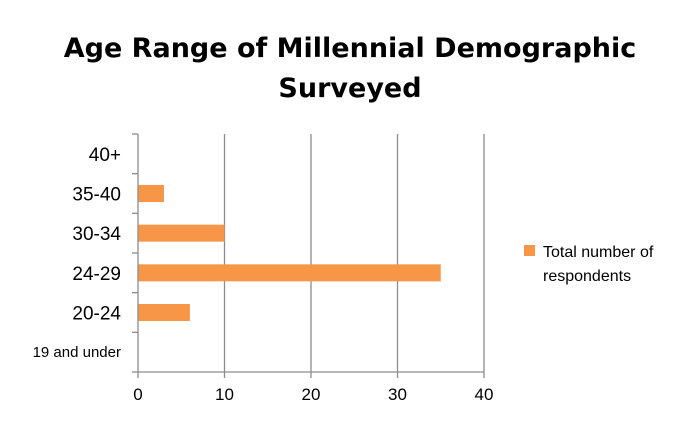 The height and width of the screenshot is (425, 700). Describe the element at coordinates (96, 274) in the screenshot. I see `category-label-24-29: 24-29` at that location.